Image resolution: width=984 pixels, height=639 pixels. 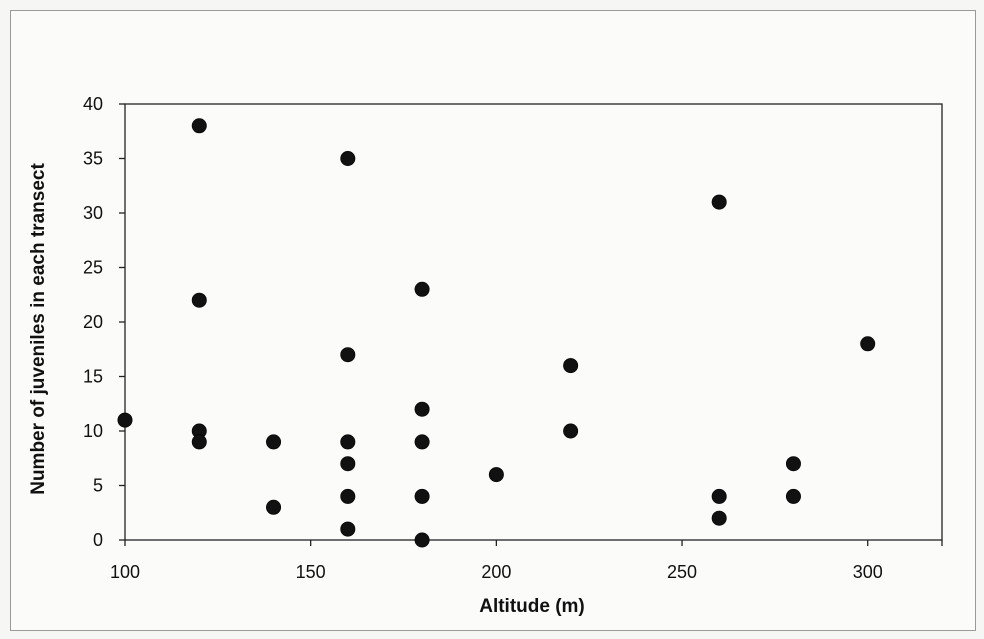 I want to click on y-tick-label: 10, so click(x=93, y=431).